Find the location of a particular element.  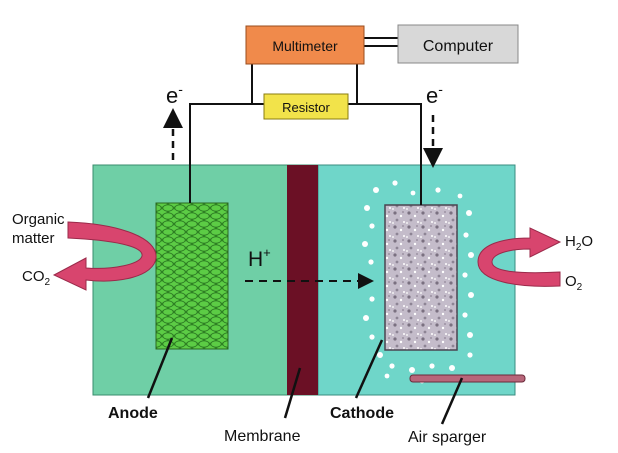

oxygen-output-arrow is located at coordinates (519, 257).